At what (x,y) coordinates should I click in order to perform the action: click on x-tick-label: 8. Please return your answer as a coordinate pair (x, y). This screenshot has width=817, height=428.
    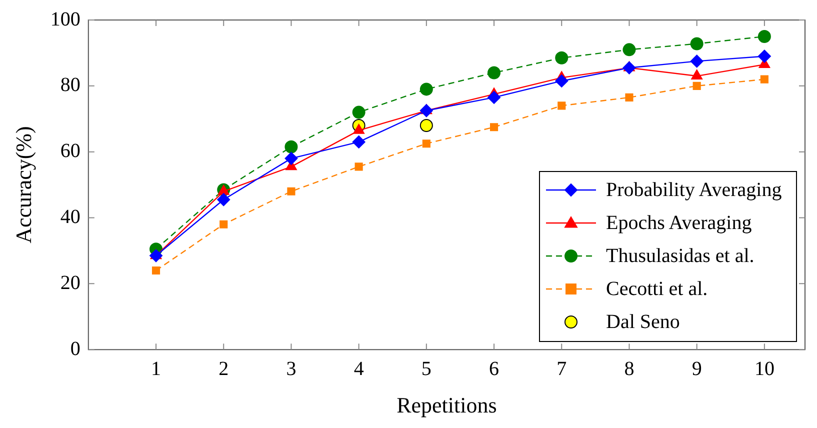
    Looking at the image, I should click on (629, 369).